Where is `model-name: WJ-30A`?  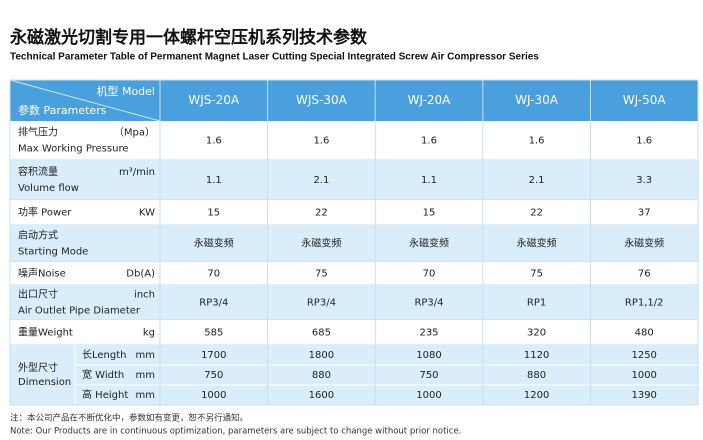 model-name: WJ-30A is located at coordinates (537, 100).